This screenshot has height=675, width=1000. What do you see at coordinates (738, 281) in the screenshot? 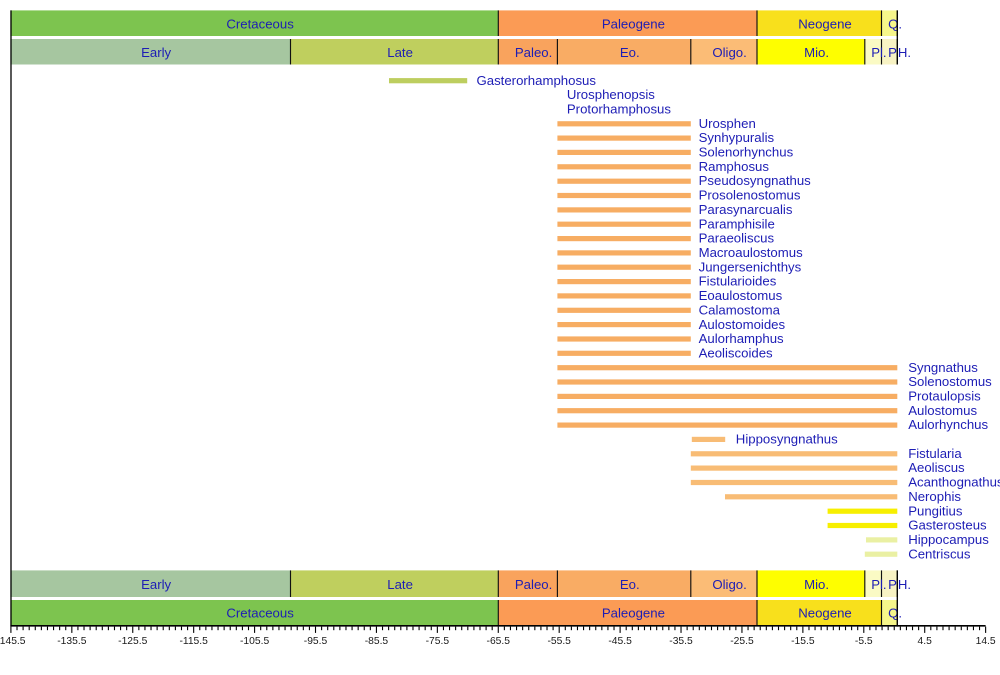
I see `svg-text: Fistularioides` at bounding box center [738, 281].